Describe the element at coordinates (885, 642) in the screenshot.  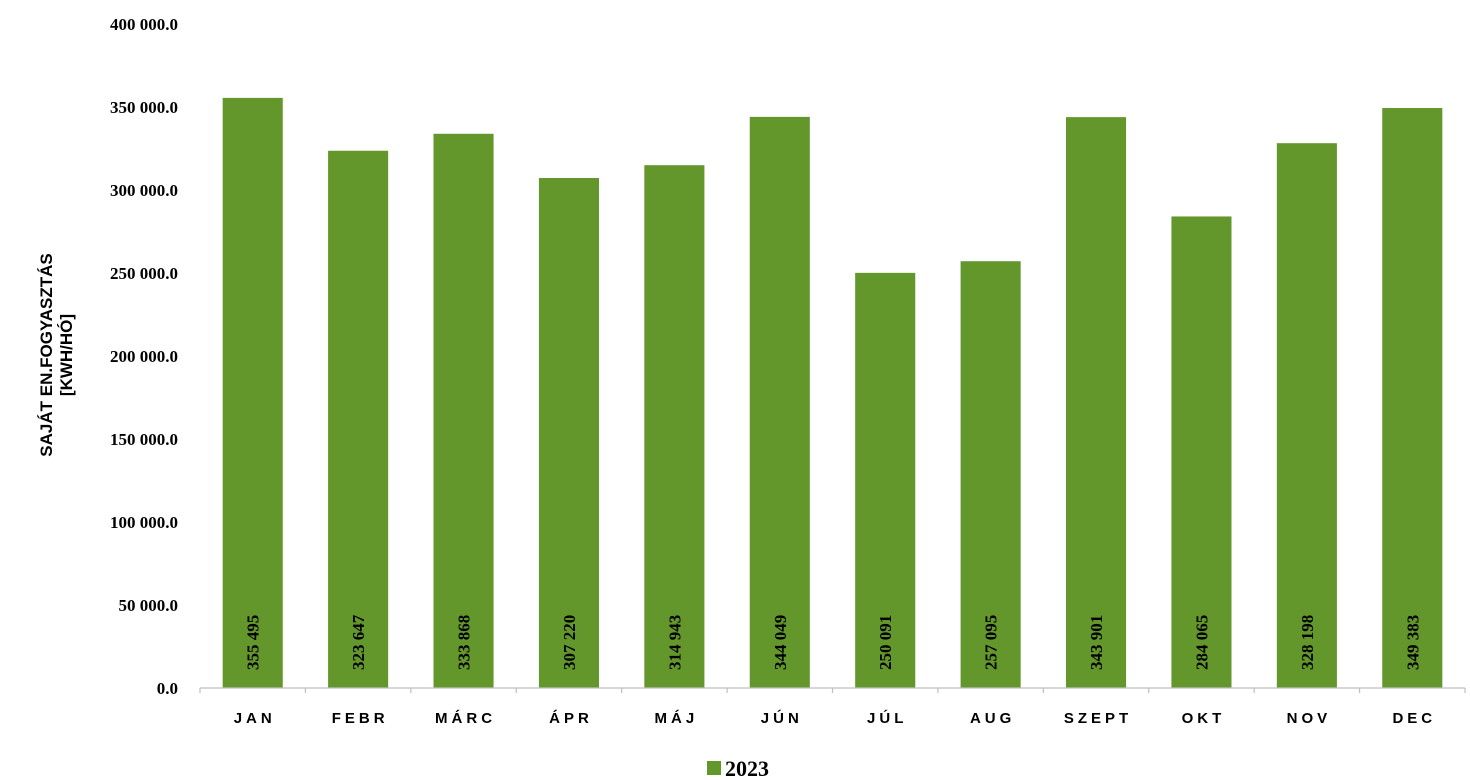
I see `data-label: 250 091` at that location.